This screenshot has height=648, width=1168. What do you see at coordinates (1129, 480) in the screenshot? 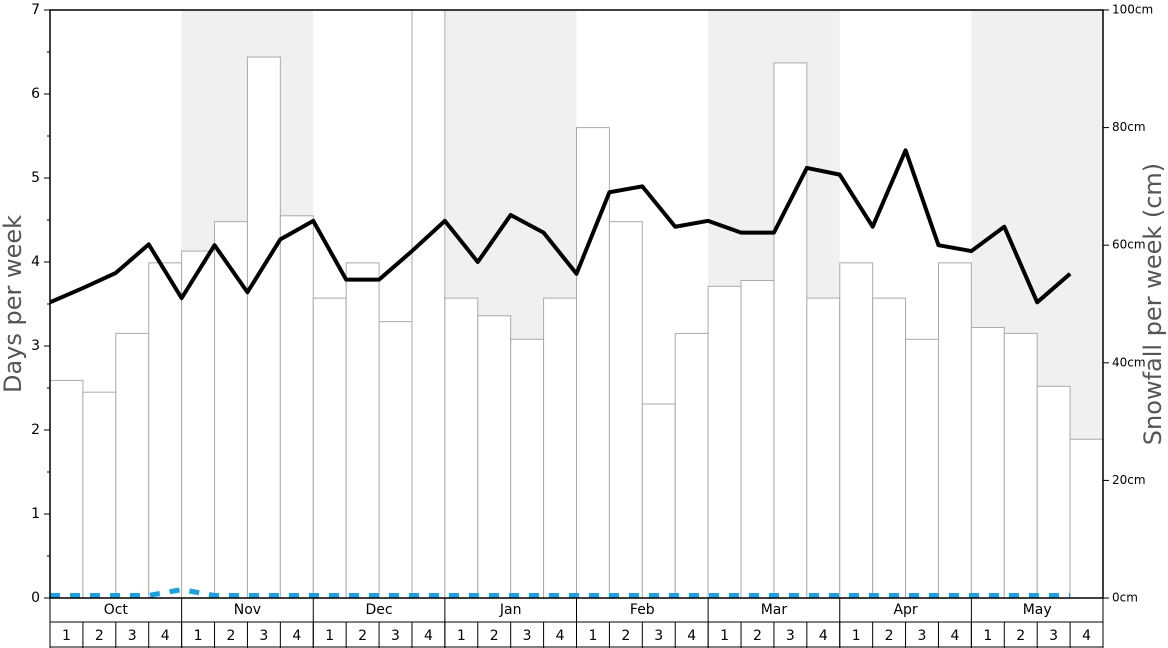
I see `y2-tick-label: 20cm` at bounding box center [1129, 480].